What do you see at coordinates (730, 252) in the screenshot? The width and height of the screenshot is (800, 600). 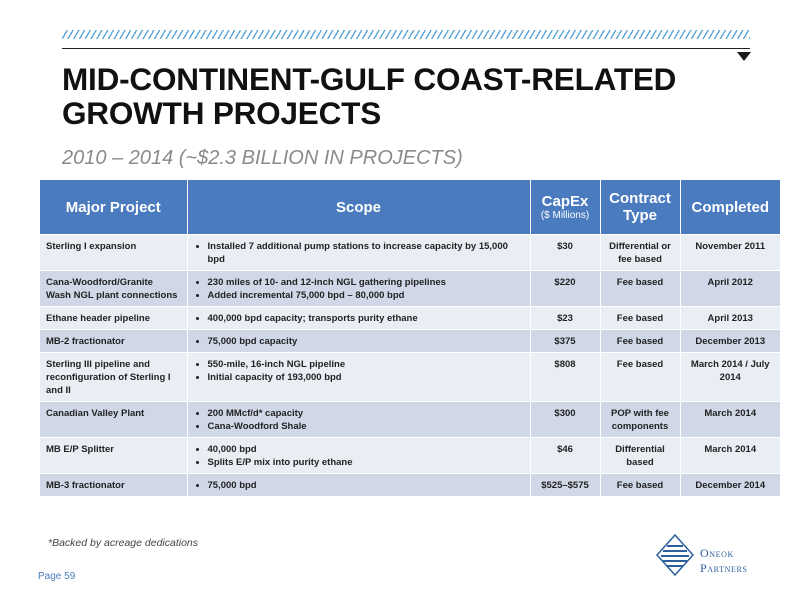 I see `cell-completed: November 2011` at bounding box center [730, 252].